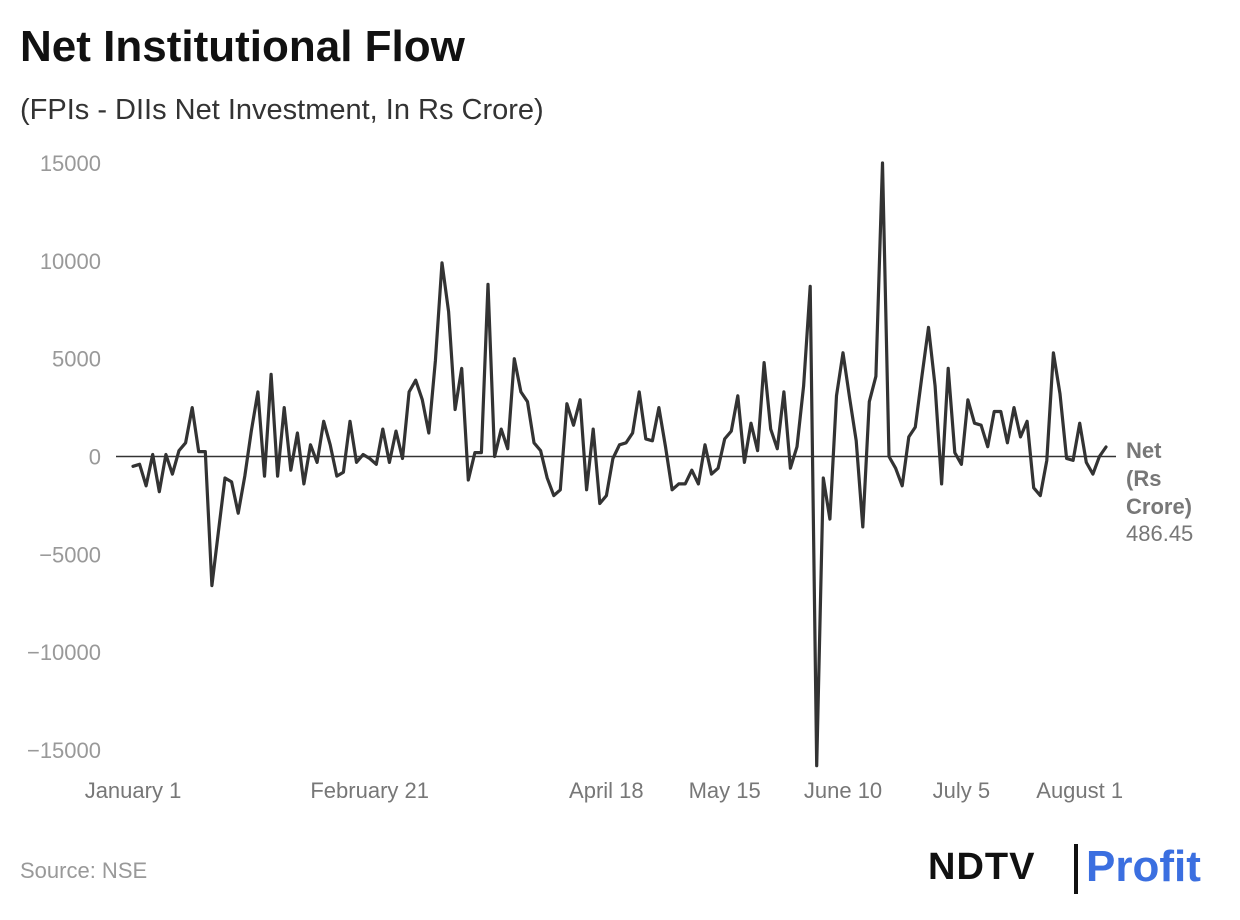  Describe the element at coordinates (64, 750) in the screenshot. I see `y-tick-label: −15000` at that location.